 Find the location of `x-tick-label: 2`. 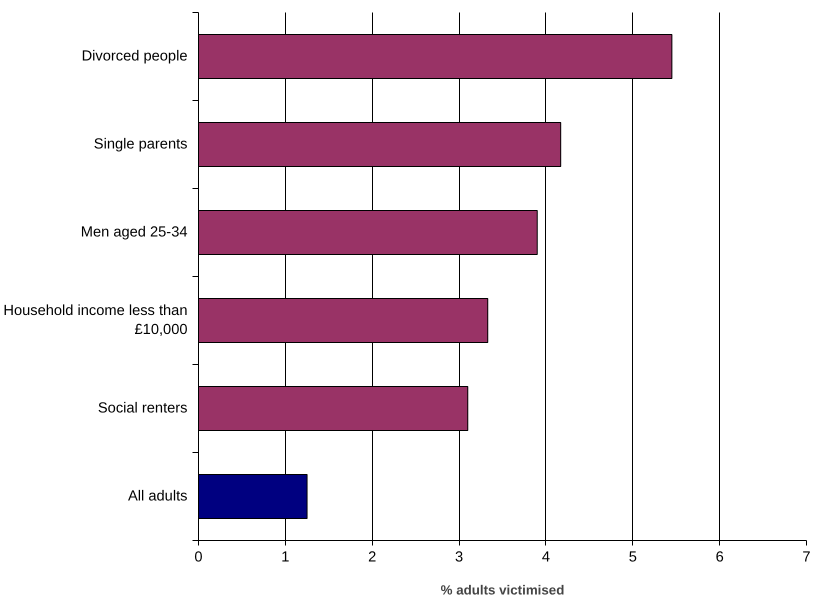

x-tick-label: 2 is located at coordinates (372, 558).